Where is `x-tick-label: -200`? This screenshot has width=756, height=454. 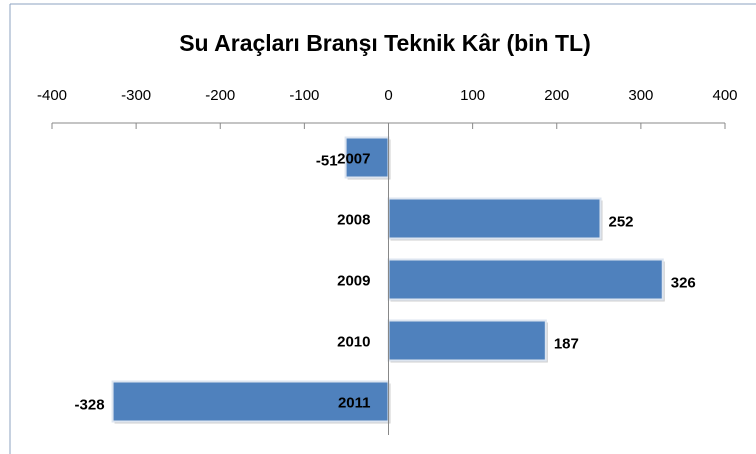
x-tick-label: -200 is located at coordinates (220, 95).